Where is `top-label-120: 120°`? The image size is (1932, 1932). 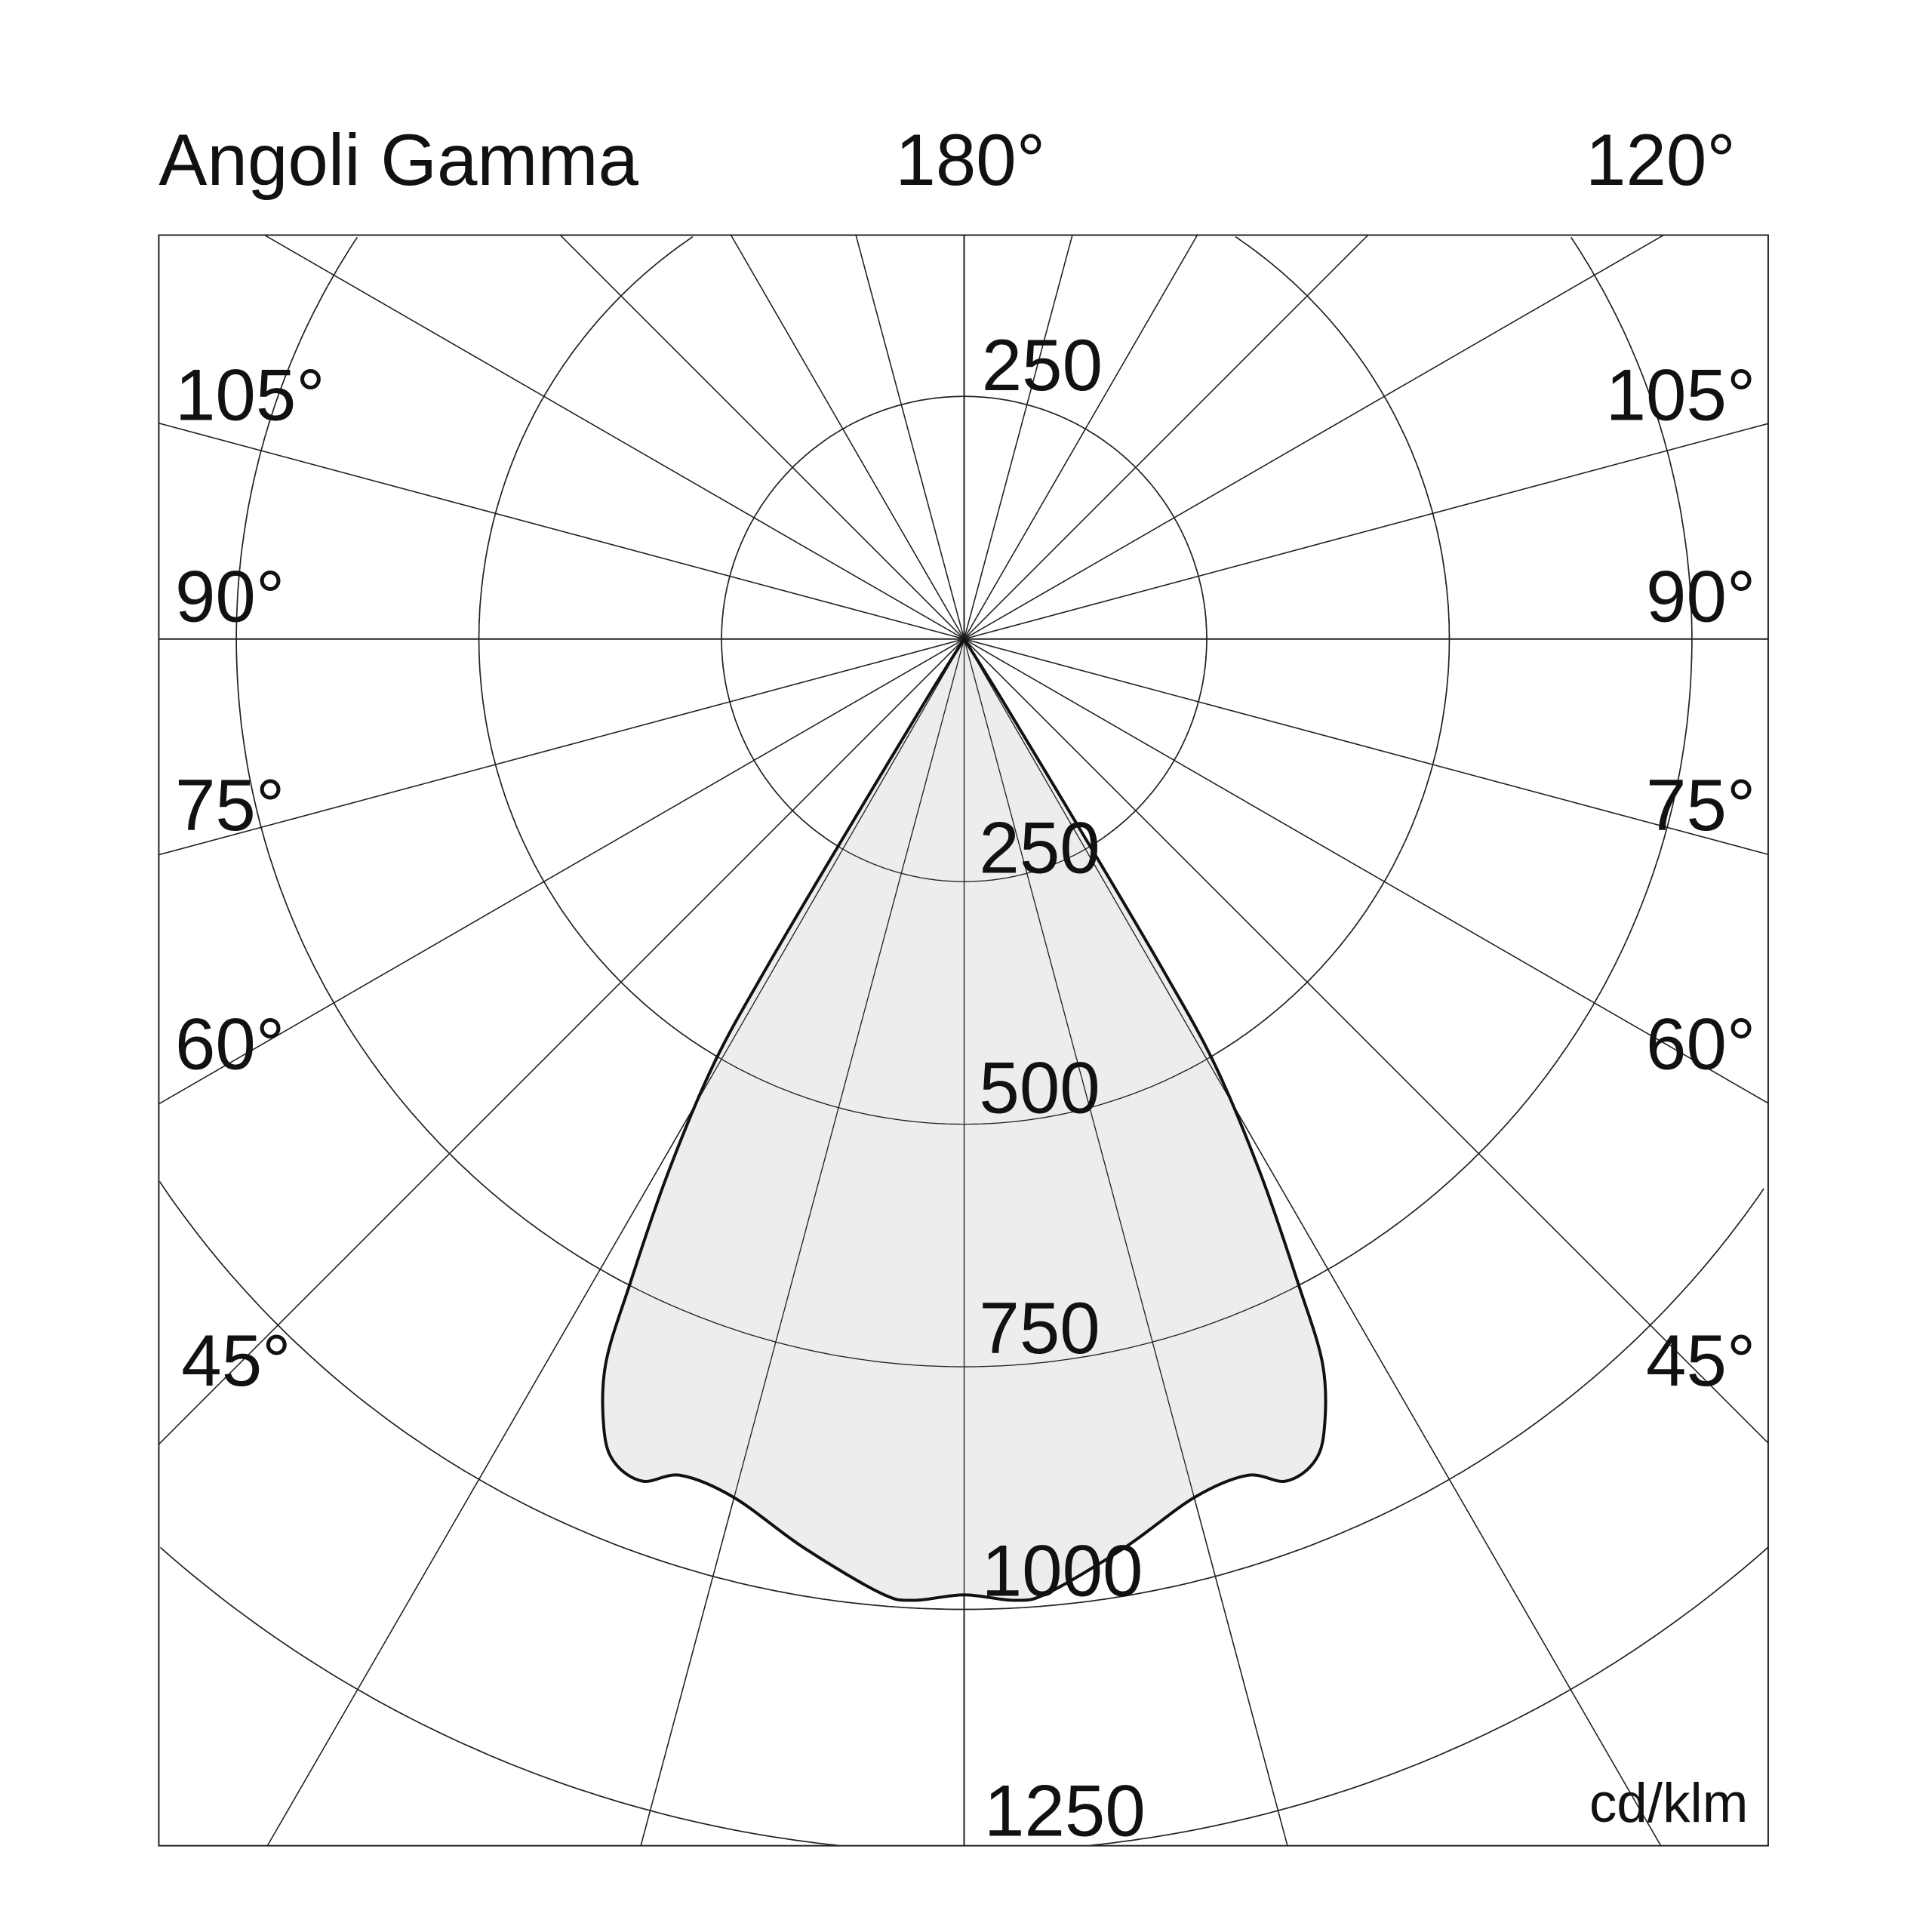
top-label-120: 120° is located at coordinates (1661, 160).